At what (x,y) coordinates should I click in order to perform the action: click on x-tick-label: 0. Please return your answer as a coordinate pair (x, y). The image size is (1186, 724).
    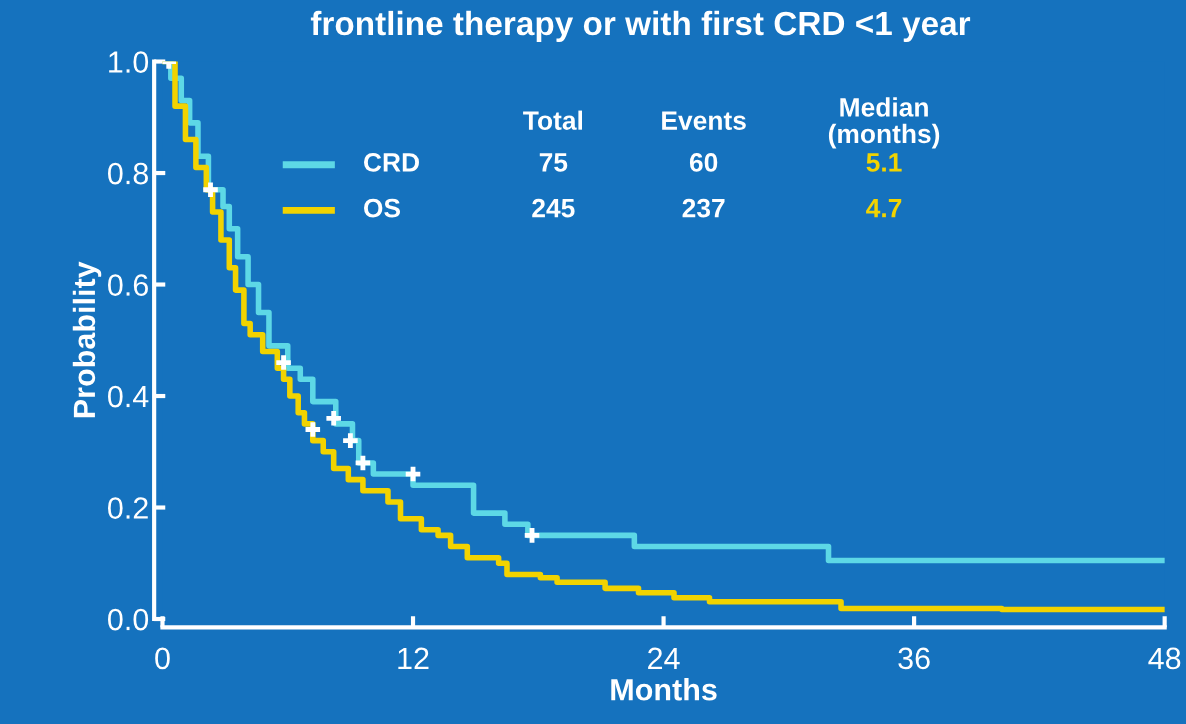
    Looking at the image, I should click on (162, 658).